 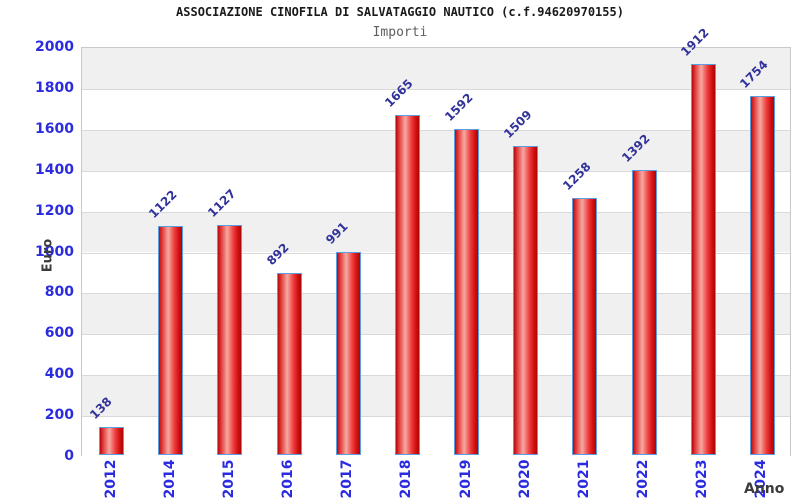 What do you see at coordinates (59, 333) in the screenshot?
I see `y-tick-label: 600` at bounding box center [59, 333].